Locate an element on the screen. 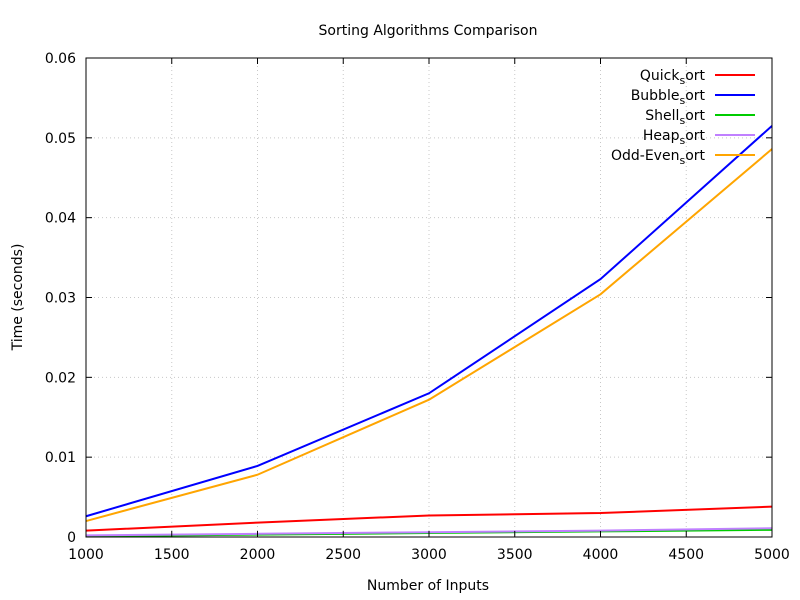 The width and height of the screenshot is (800, 600). y-tick-label: 0.02 is located at coordinates (60, 378).